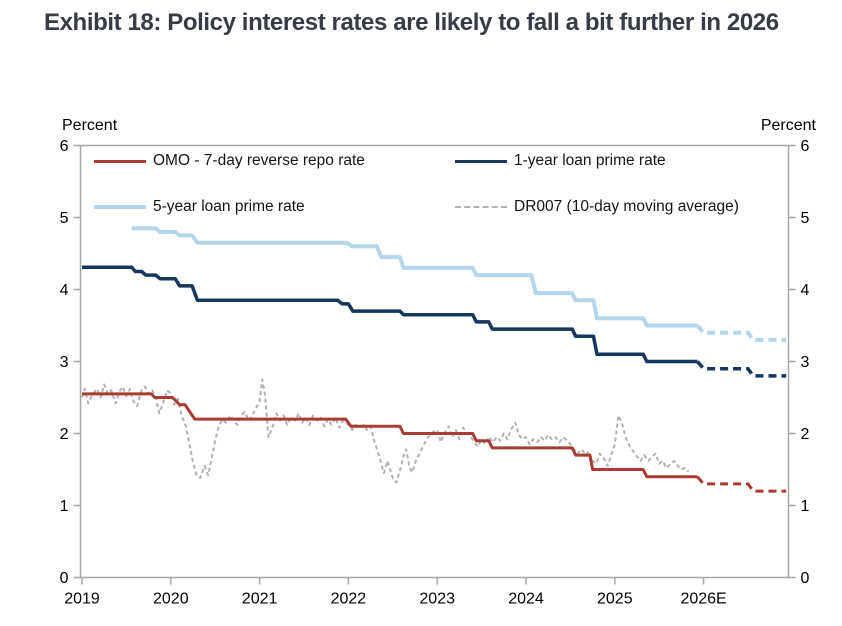 This screenshot has width=842, height=626. Describe the element at coordinates (805, 578) in the screenshot. I see `y-tick-label-right: 0` at that location.